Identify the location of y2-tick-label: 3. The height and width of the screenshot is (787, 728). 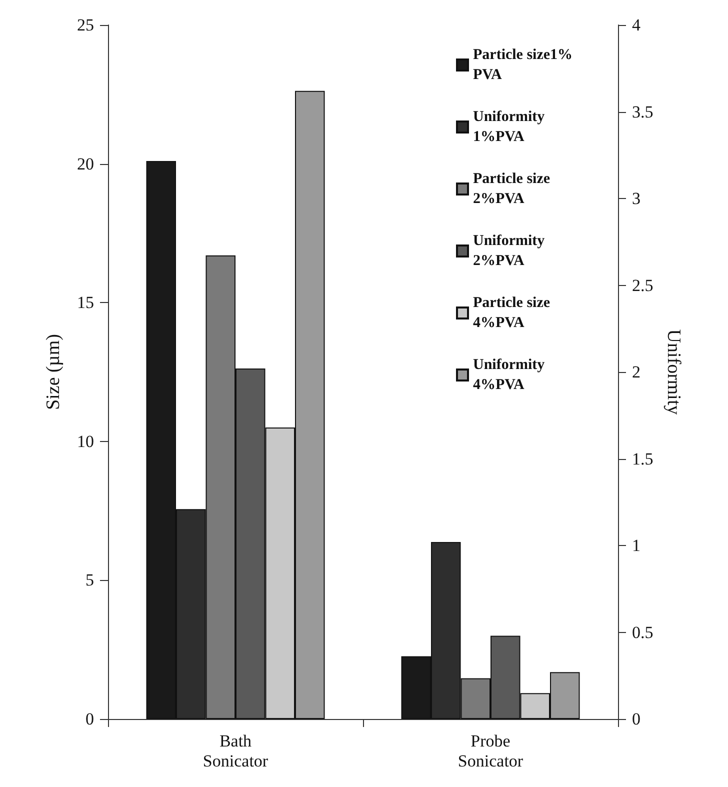
(636, 198).